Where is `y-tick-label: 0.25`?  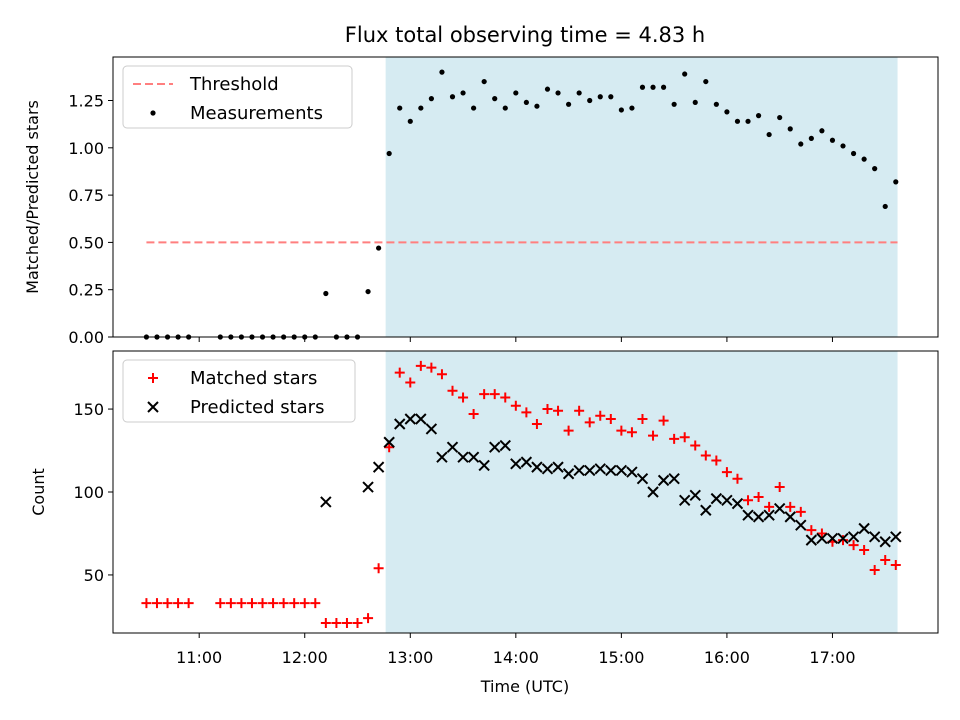 y-tick-label: 0.25 is located at coordinates (86, 290).